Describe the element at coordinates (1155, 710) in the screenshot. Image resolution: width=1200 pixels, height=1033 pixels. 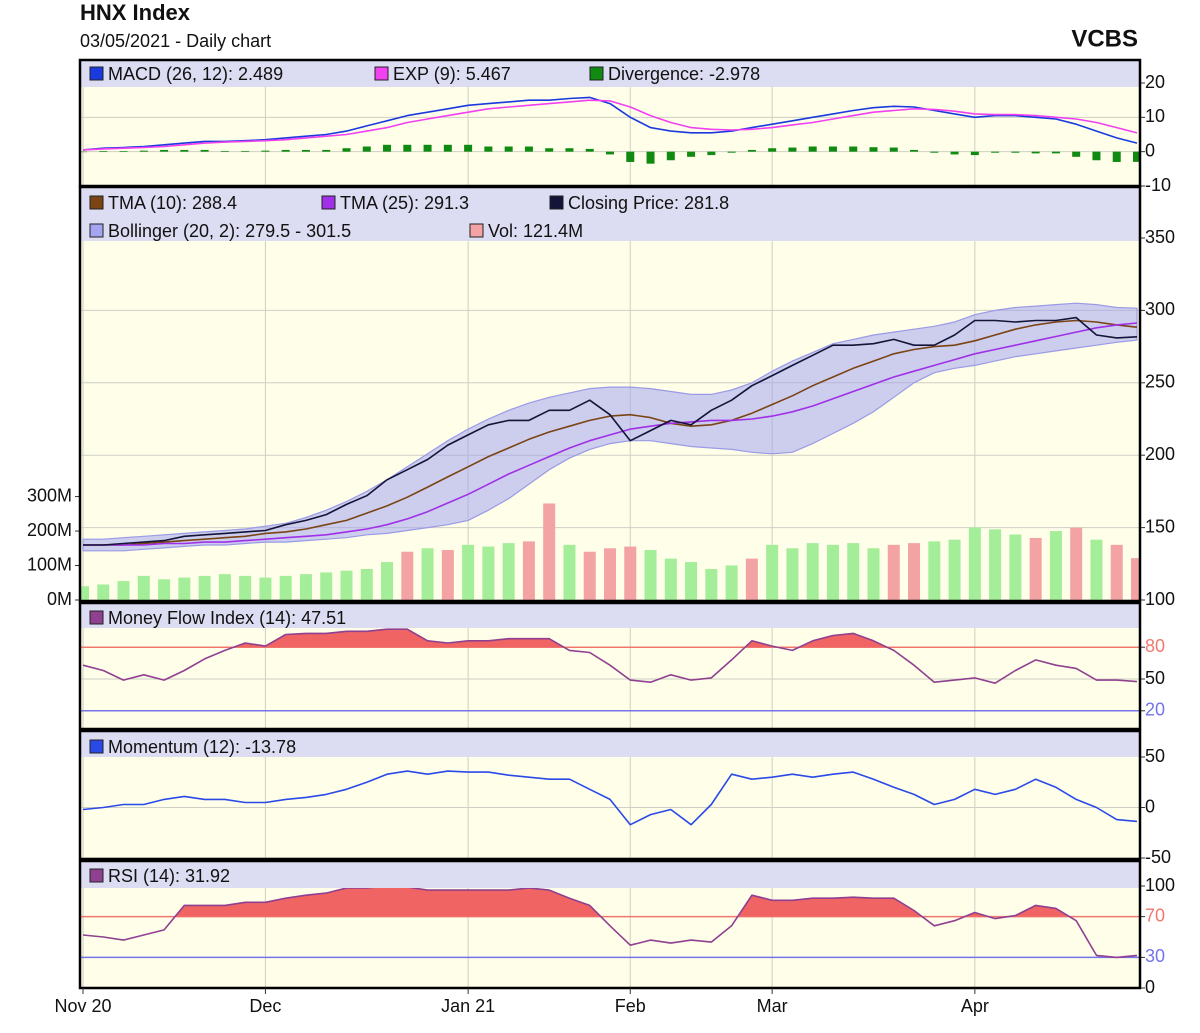
I see `y-tick-label: 20` at that location.